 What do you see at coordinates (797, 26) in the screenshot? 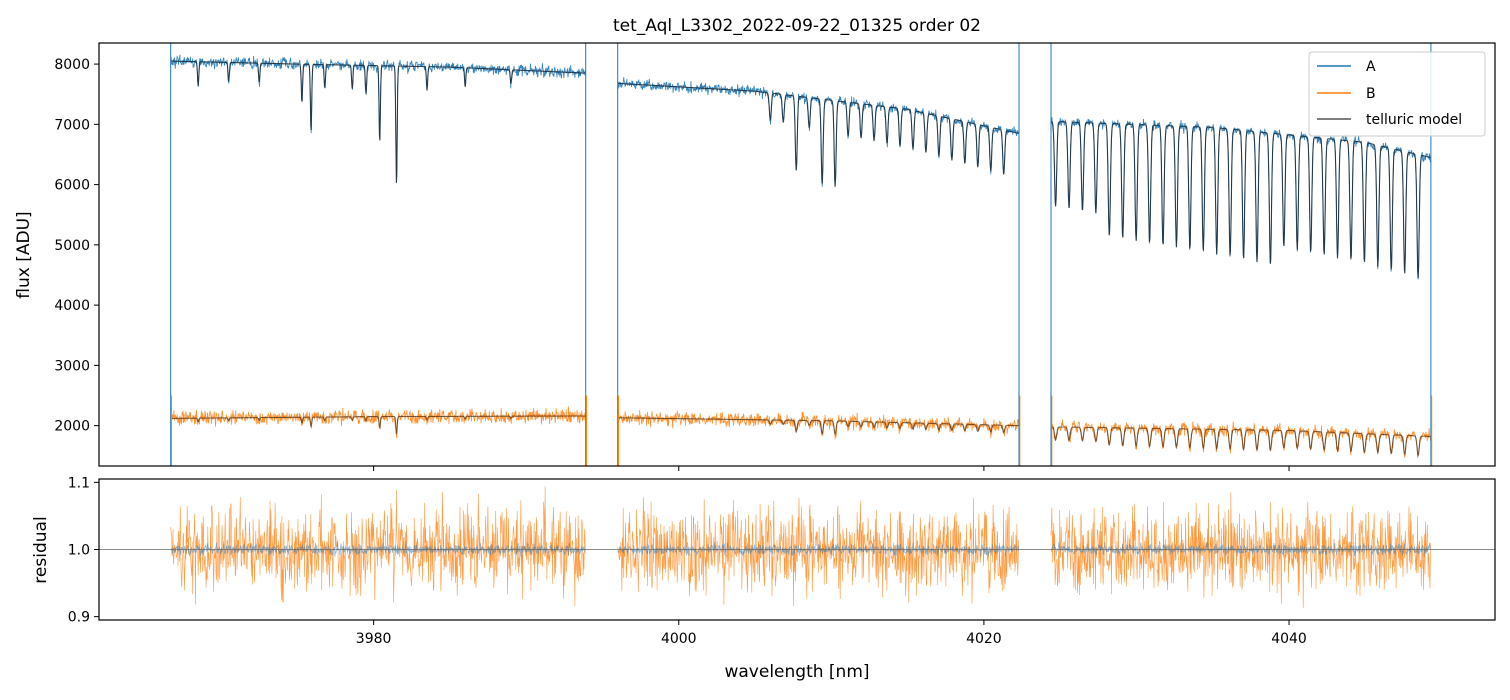
I see `chart-title: tet_Aql_L3302_2022-09-22_01325 order 02` at bounding box center [797, 26].